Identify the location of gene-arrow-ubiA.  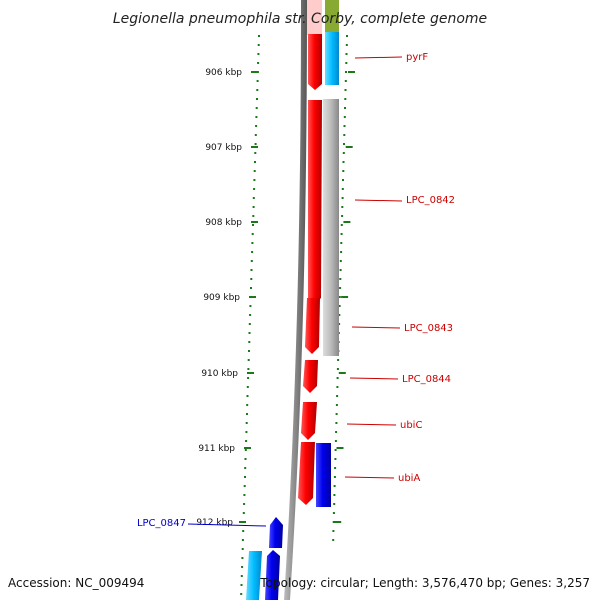
(306, 473).